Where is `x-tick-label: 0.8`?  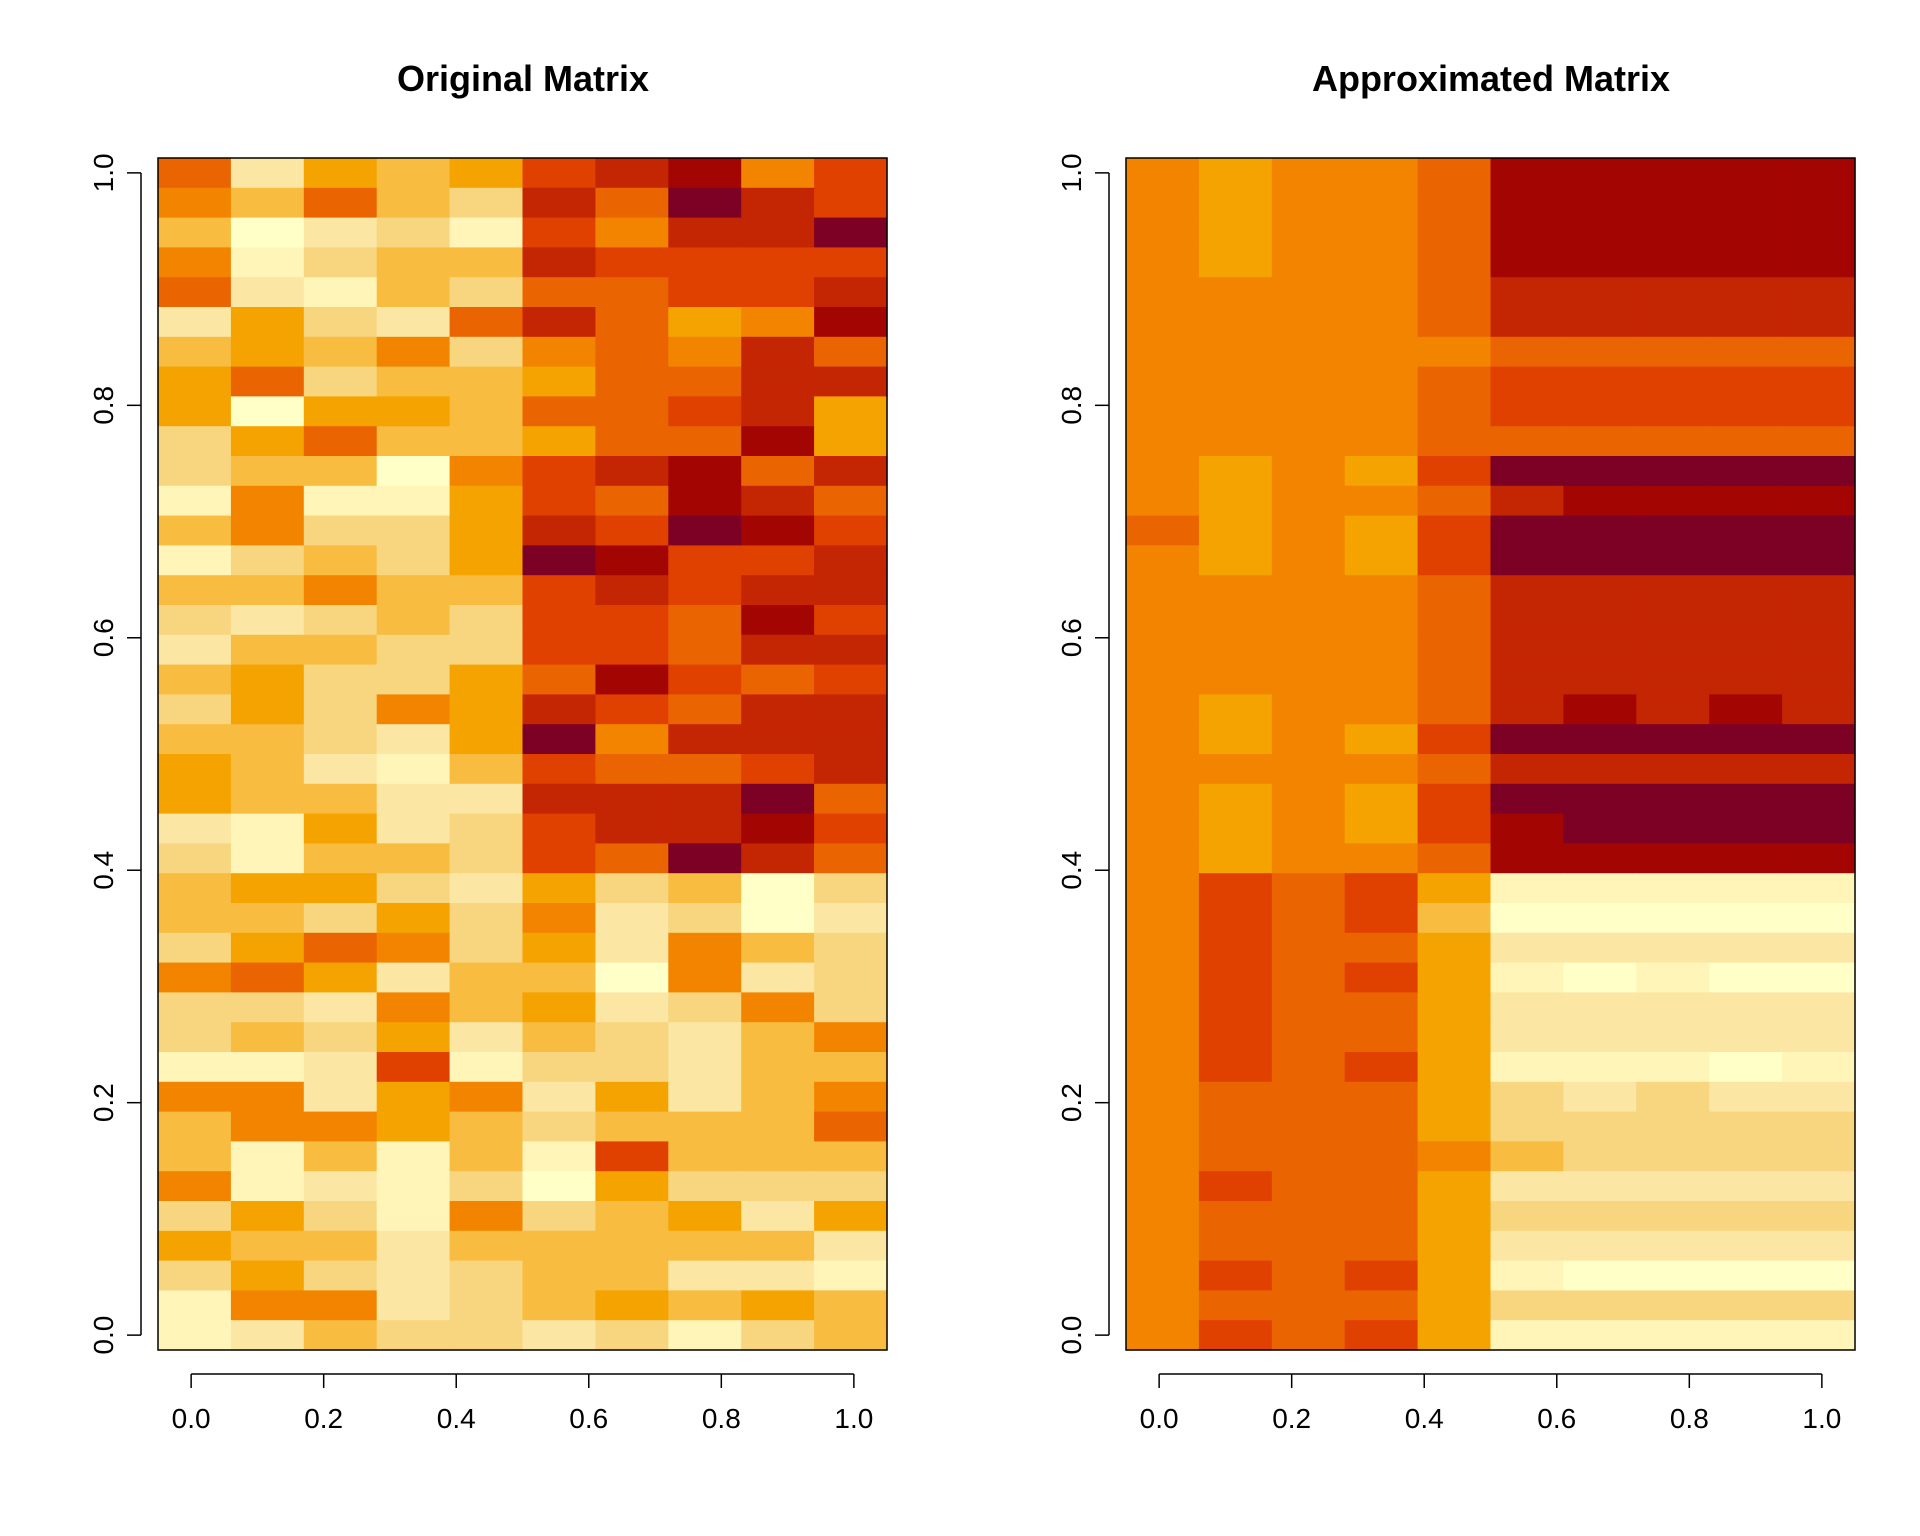 x-tick-label: 0.8 is located at coordinates (721, 1418).